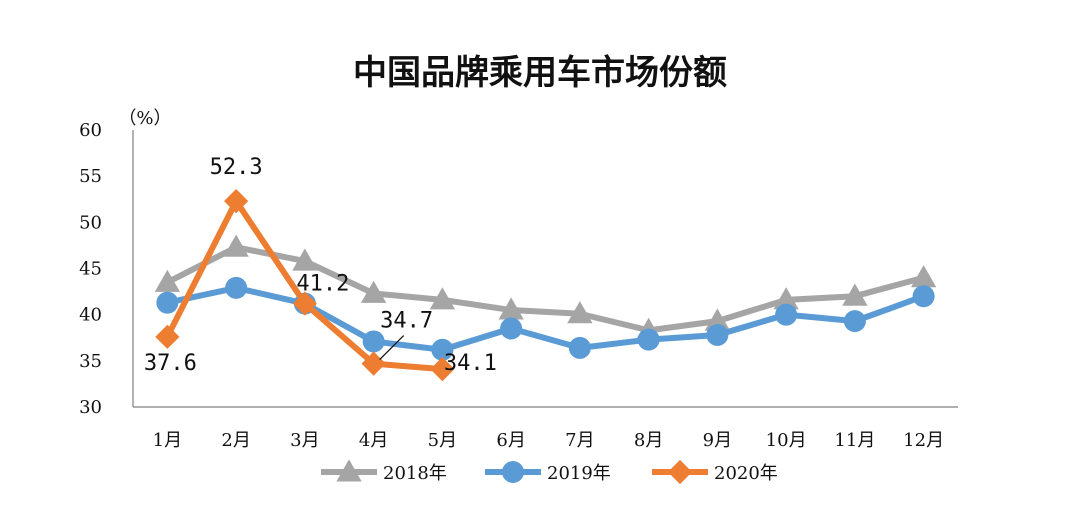 This screenshot has width=1080, height=522. Describe the element at coordinates (144, 118) in the screenshot. I see `y-axis-unit: （%）` at that location.